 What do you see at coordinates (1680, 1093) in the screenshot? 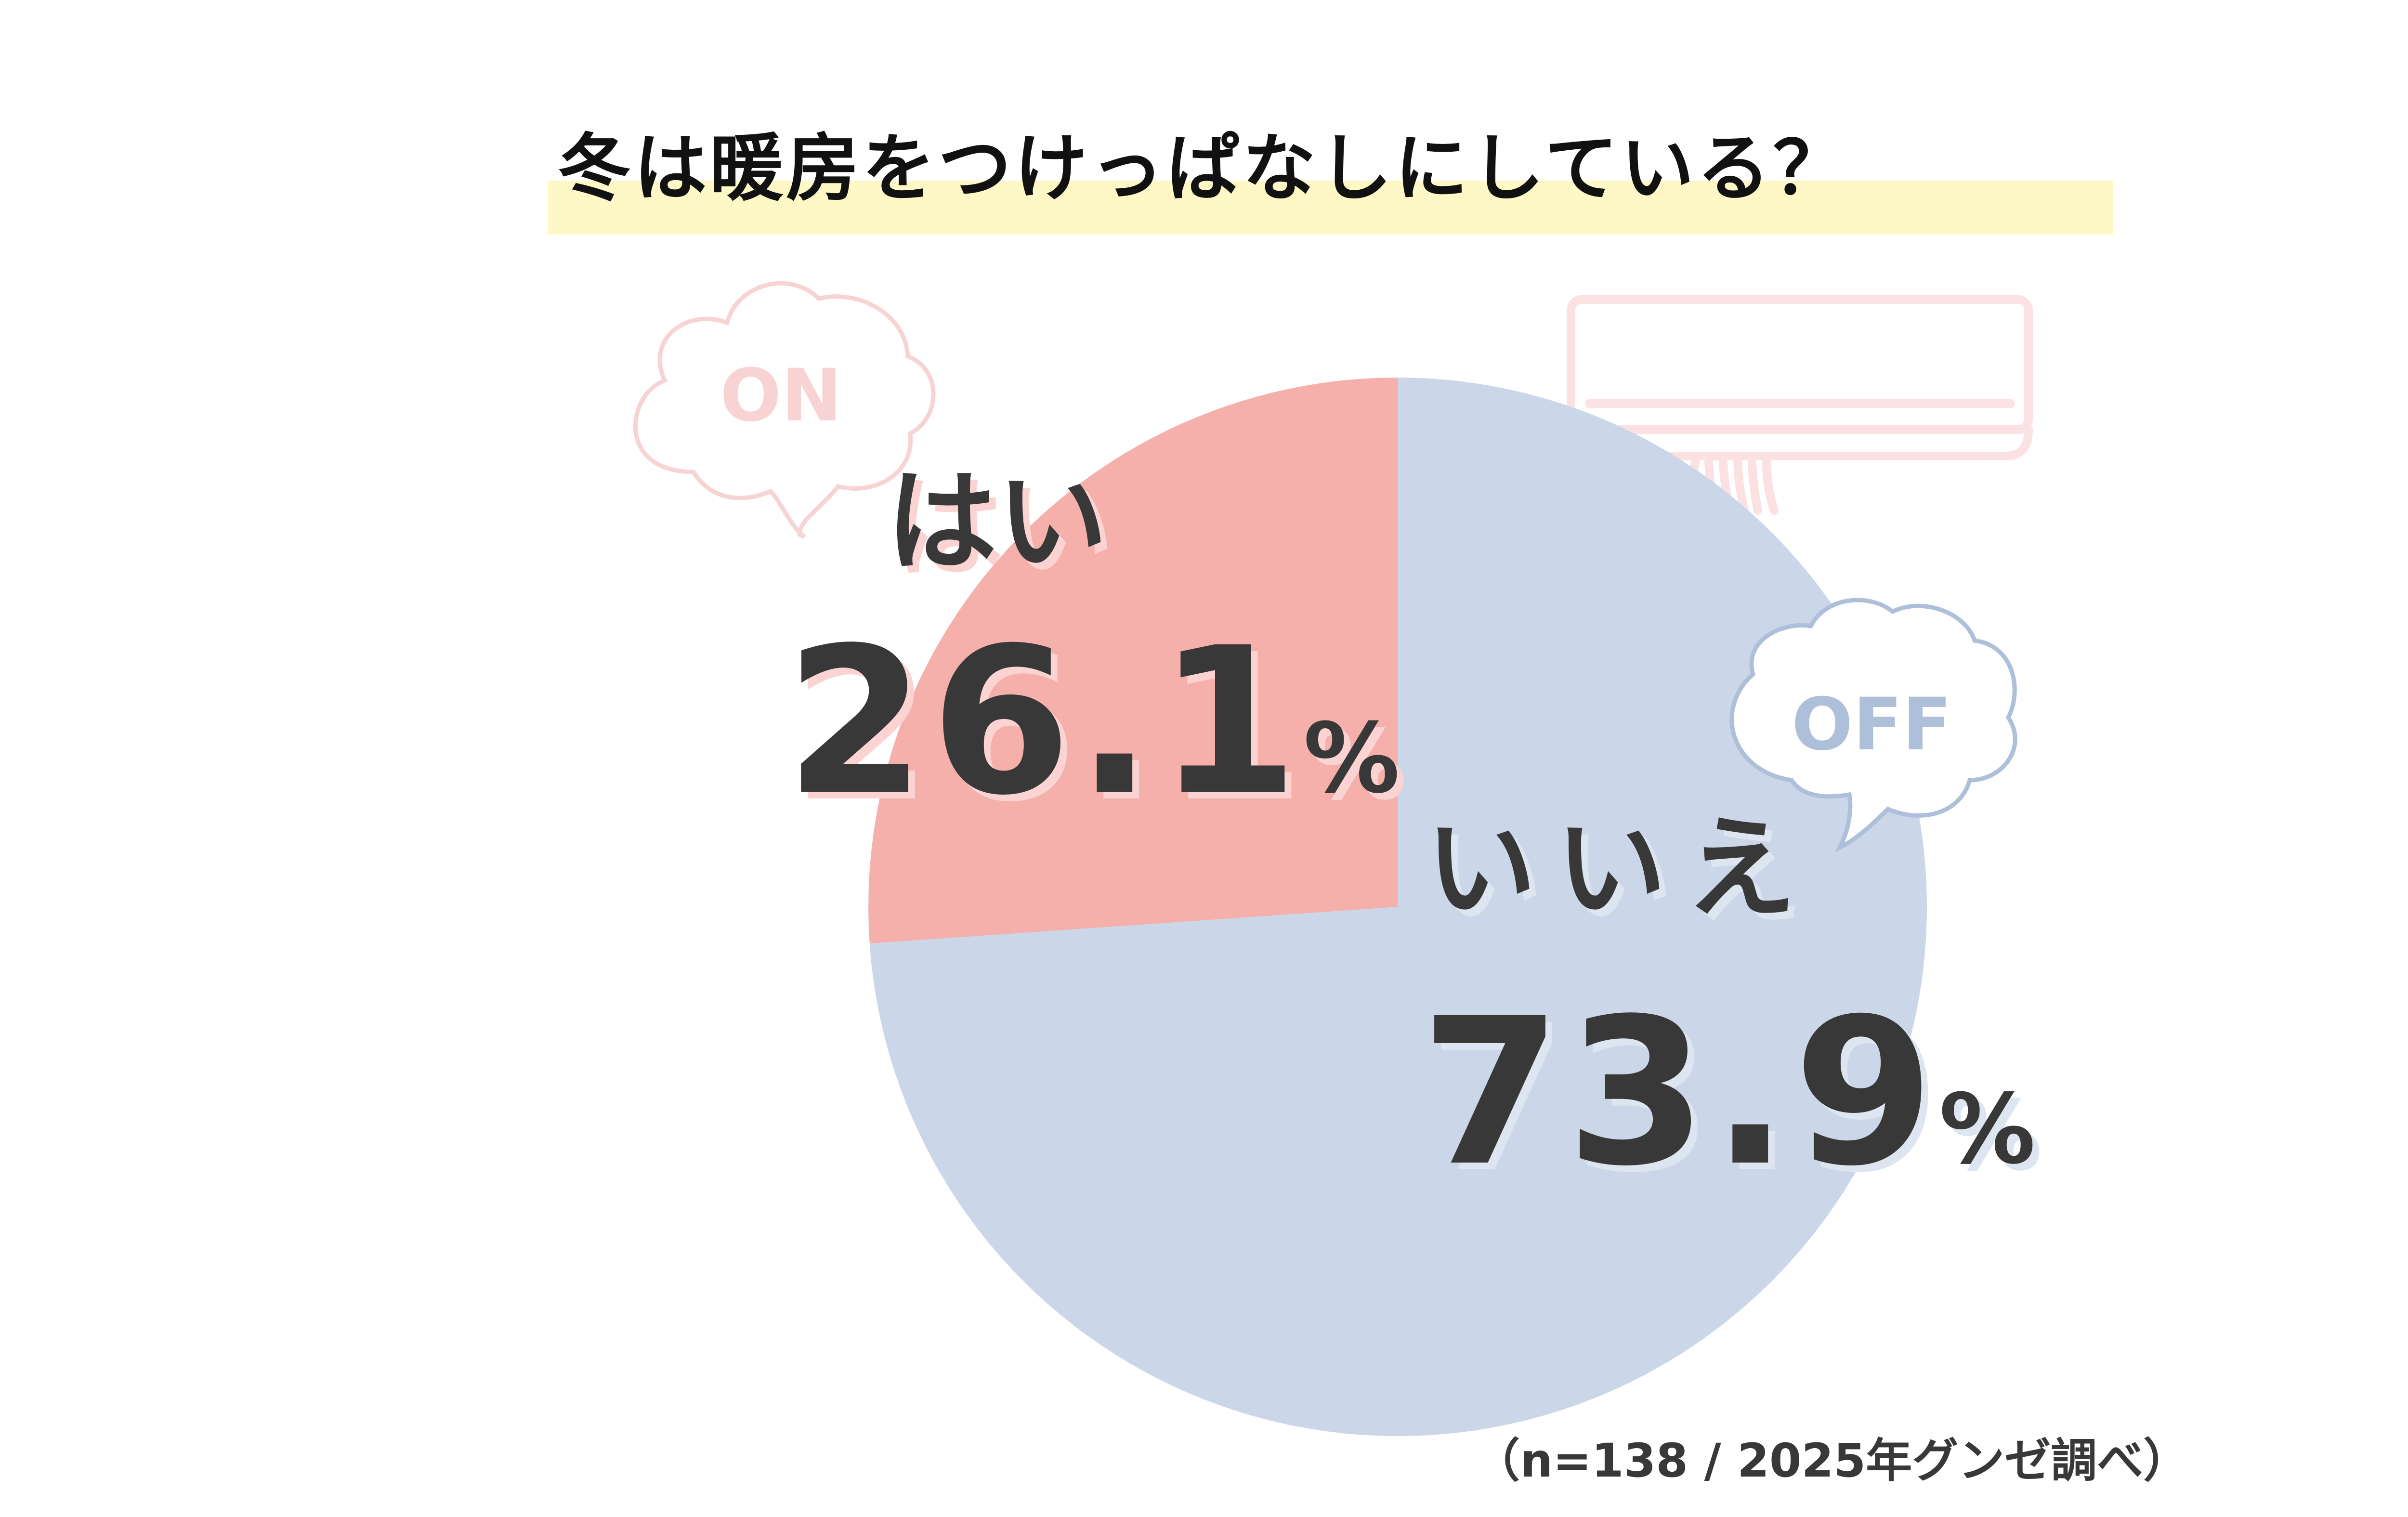
I see `no-value: 73.9` at bounding box center [1680, 1093].